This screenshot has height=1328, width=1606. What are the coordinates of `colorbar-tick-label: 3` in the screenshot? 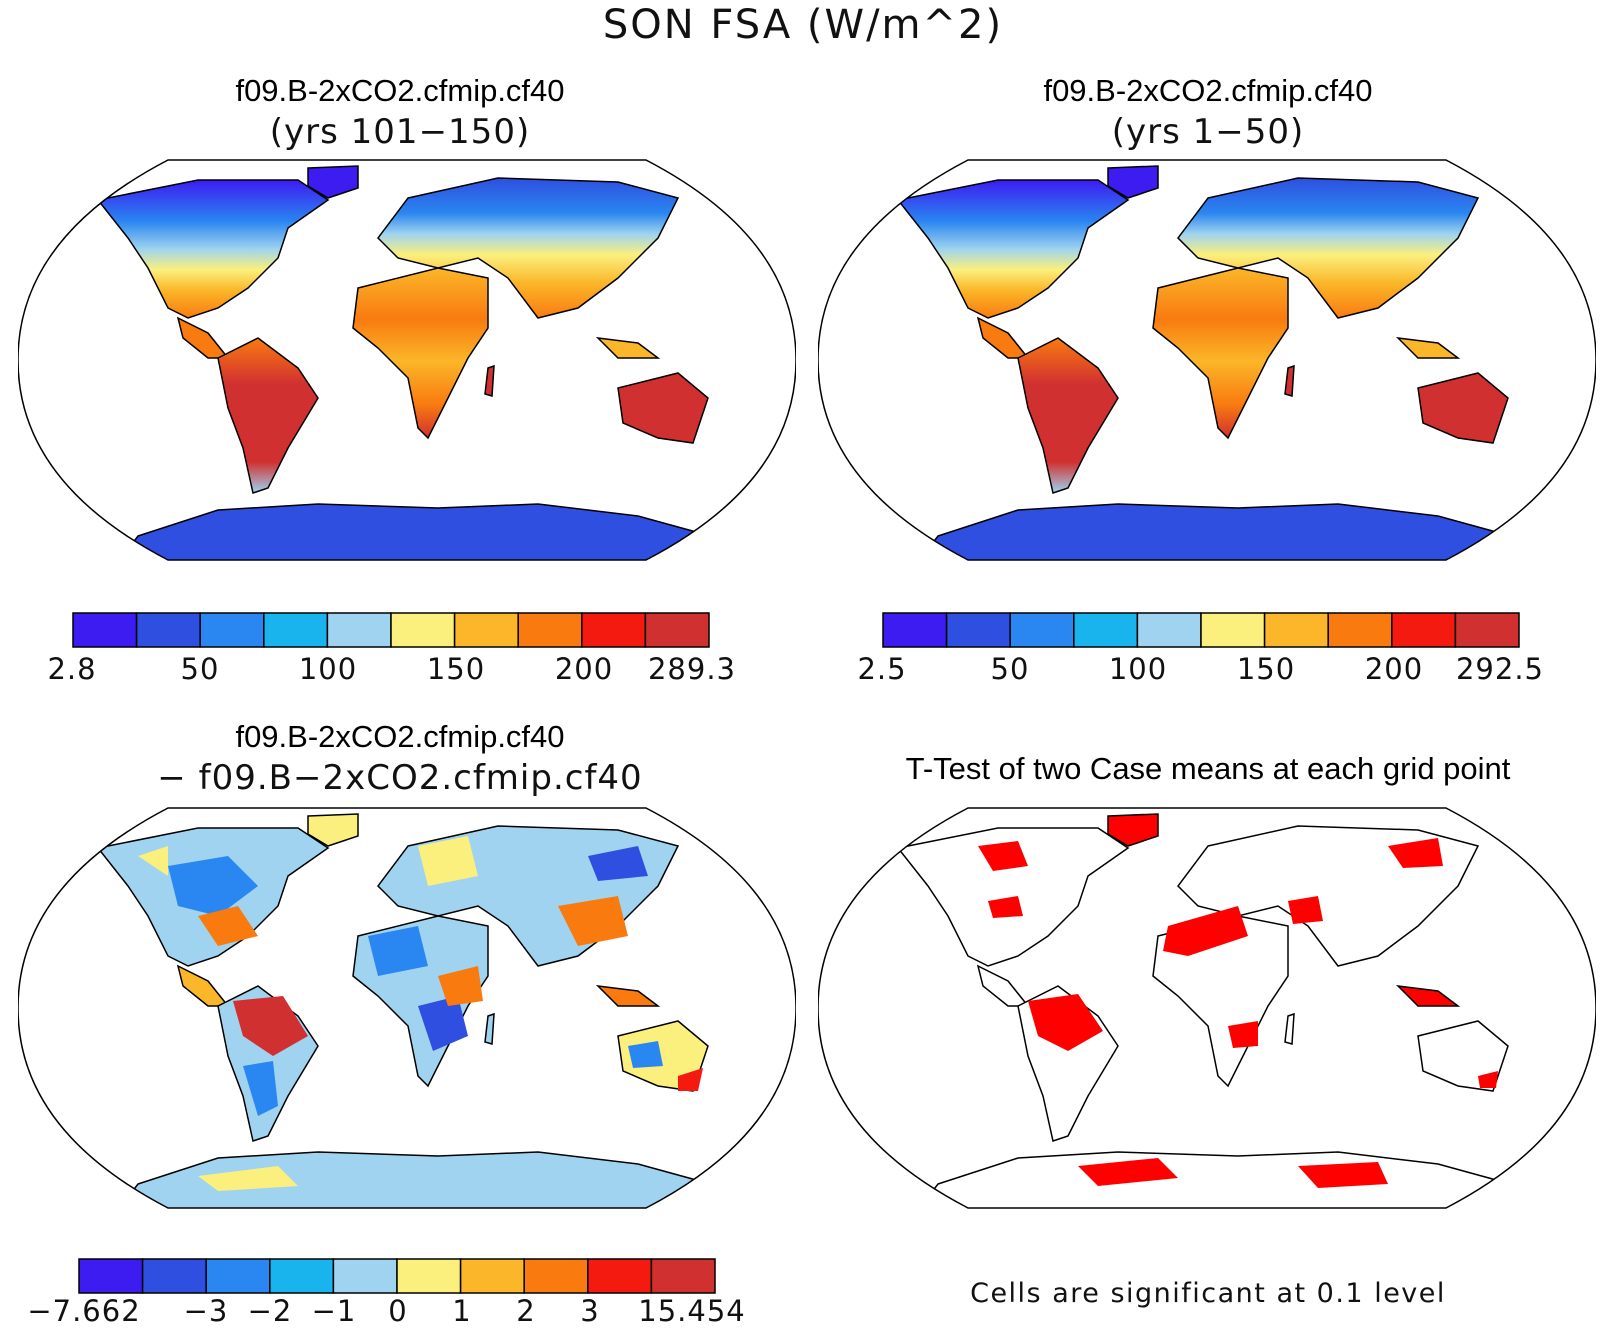 It's located at (590, 1311).